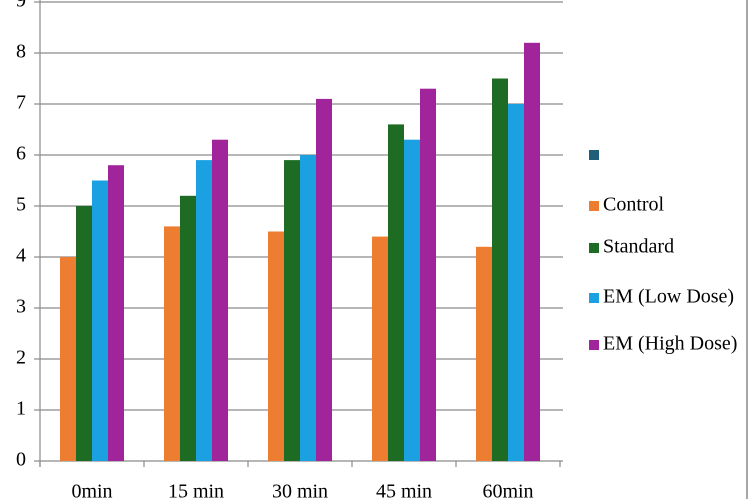 Image resolution: width=750 pixels, height=499 pixels. I want to click on y-tick-label: 7, so click(21, 103).